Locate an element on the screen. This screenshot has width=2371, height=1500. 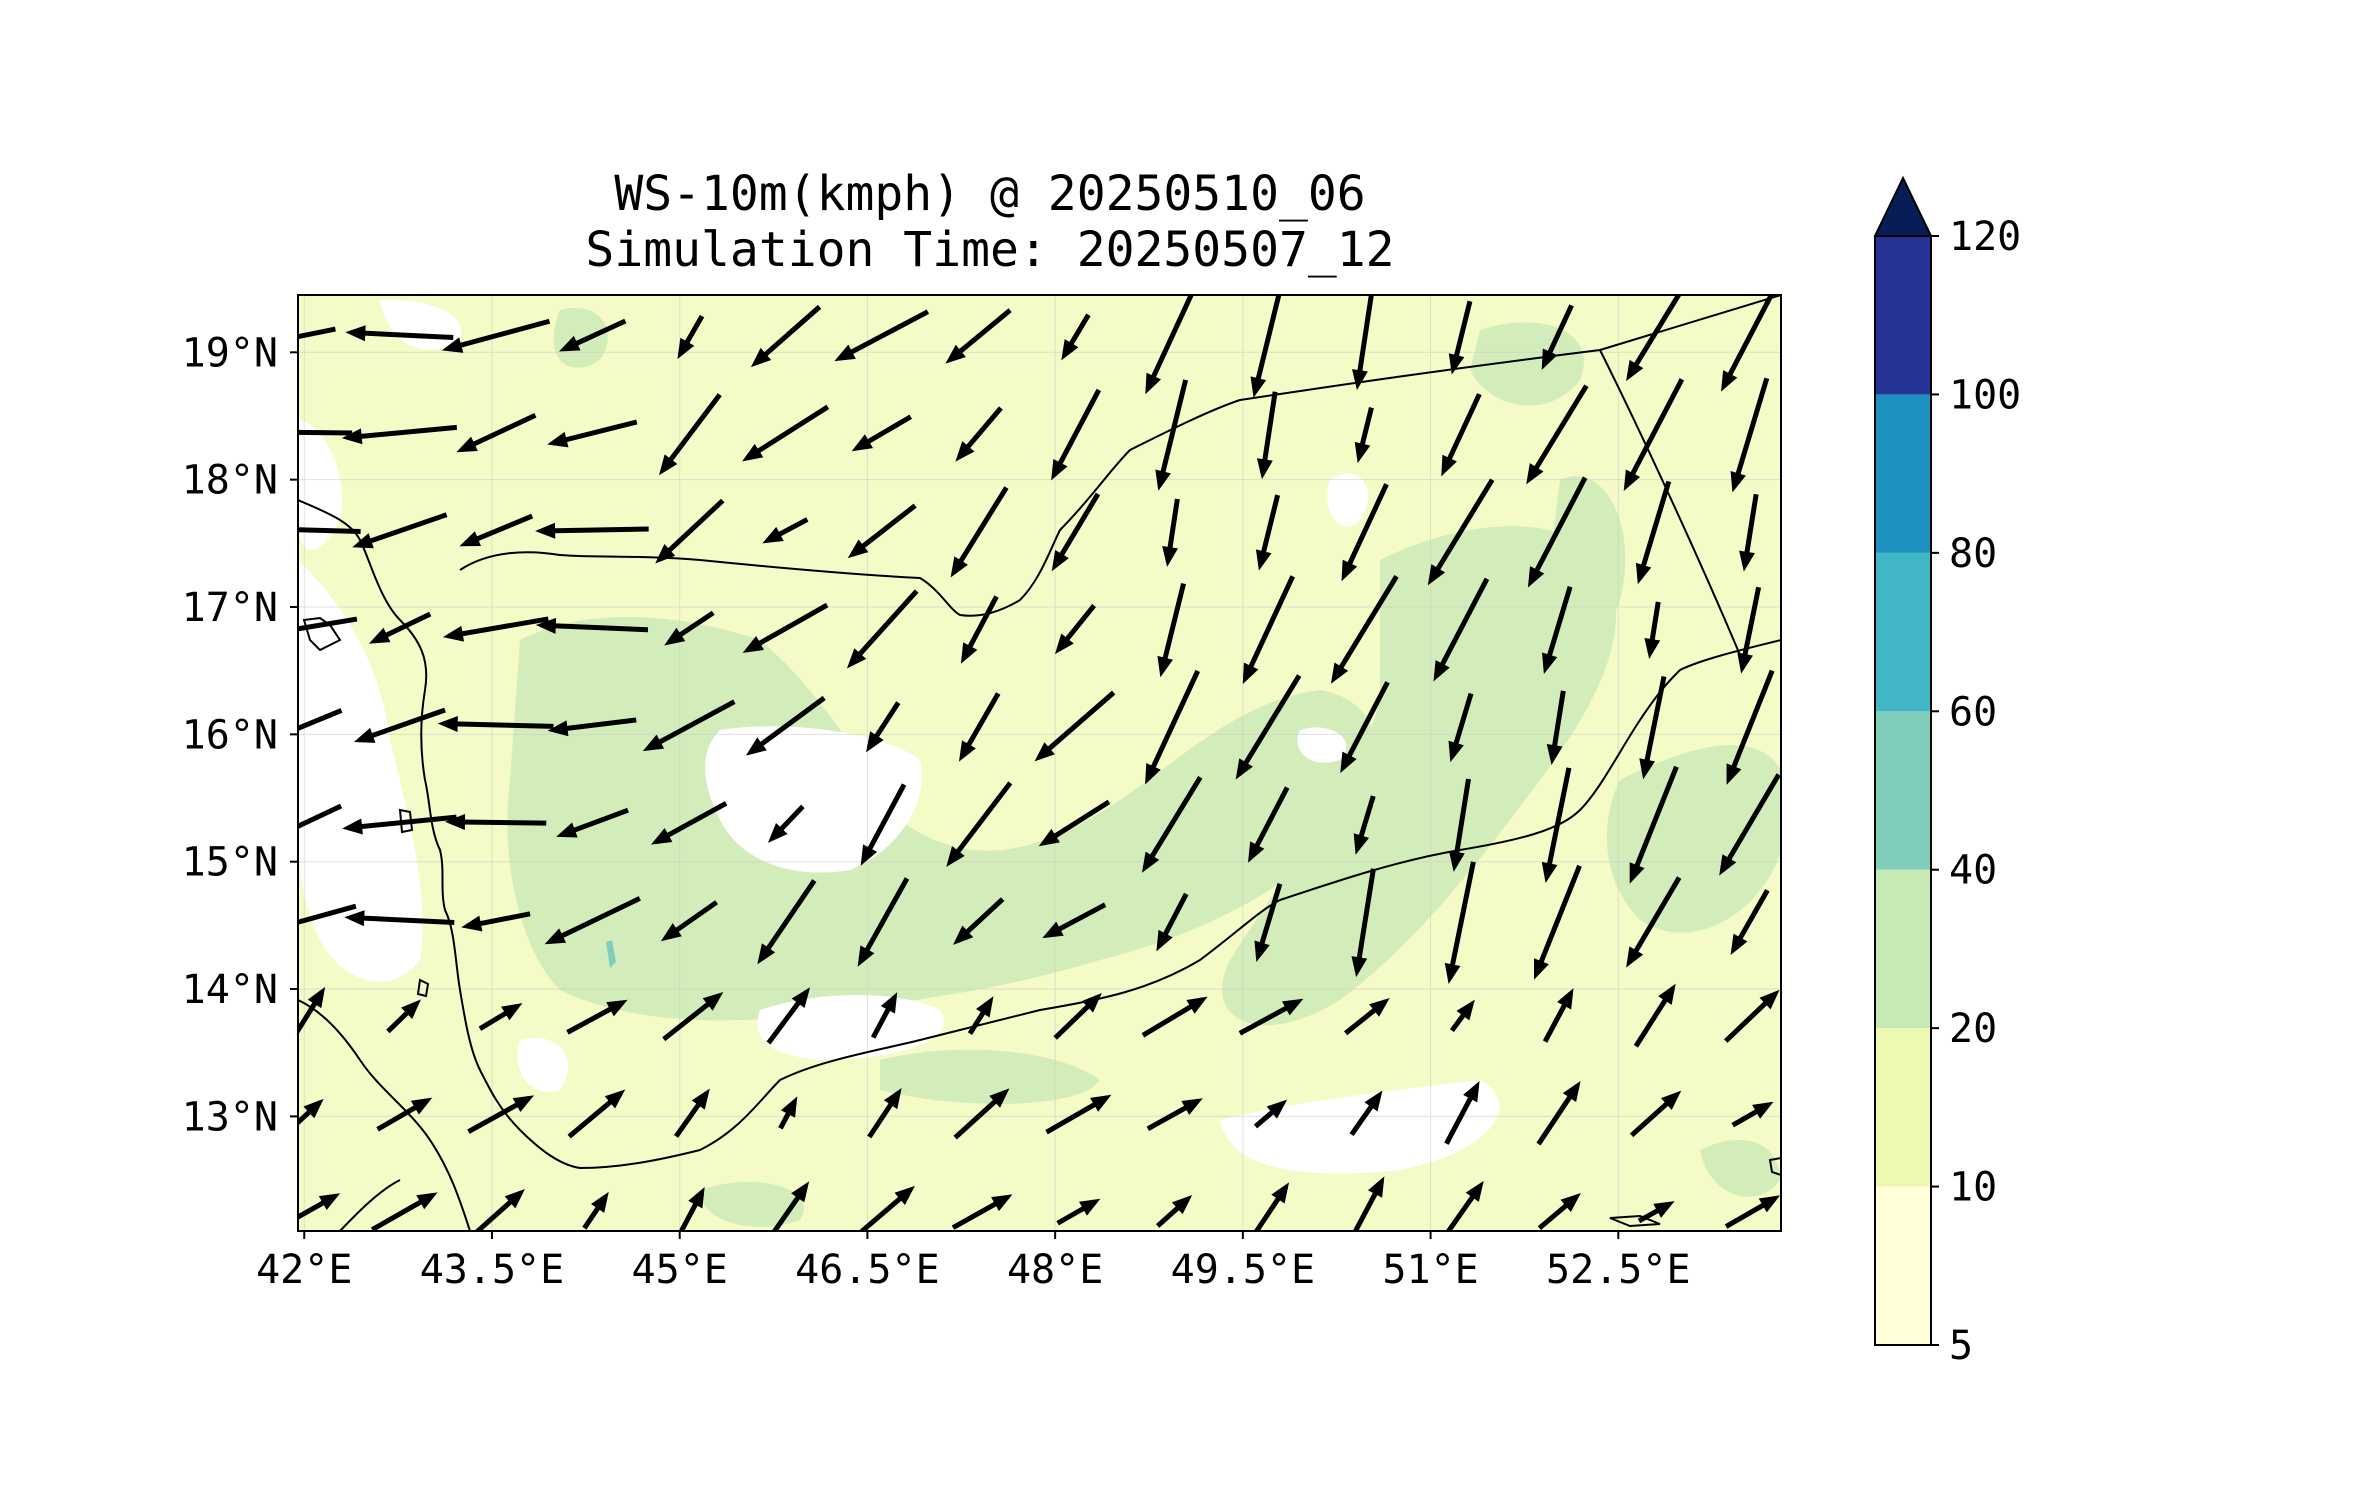
x-tick-label: 52.5°E is located at coordinates (1618, 1270).